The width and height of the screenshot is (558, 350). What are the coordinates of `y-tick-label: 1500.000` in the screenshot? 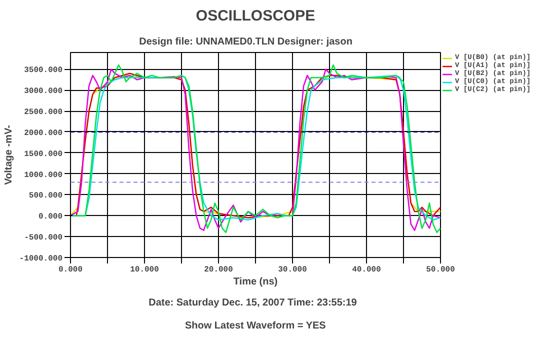 It's located at (43, 154).